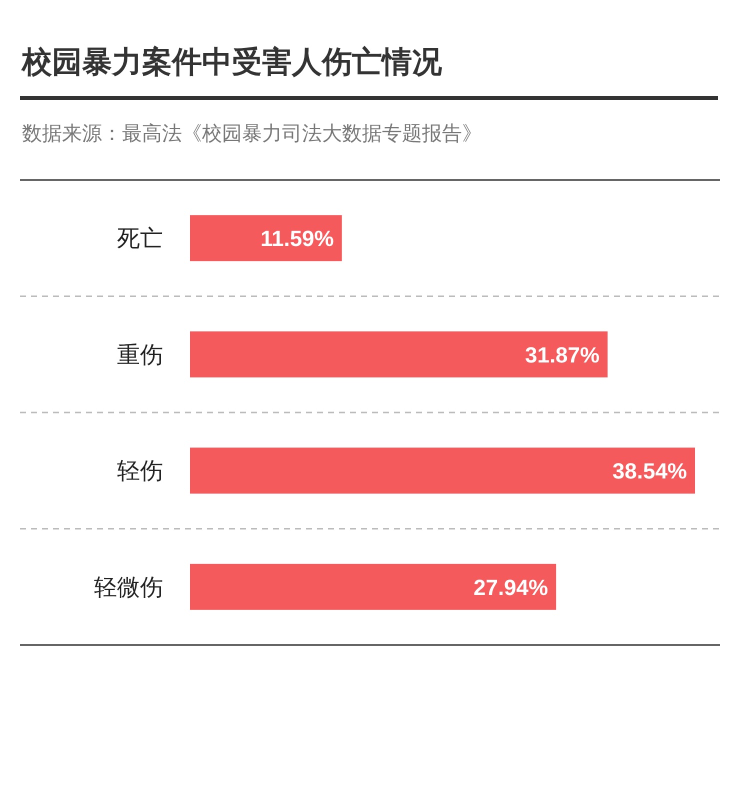 The width and height of the screenshot is (750, 806). Describe the element at coordinates (252, 133) in the screenshot. I see `source-note: 数据来源：最高法《校园暴力司法大数据专题报告》` at that location.